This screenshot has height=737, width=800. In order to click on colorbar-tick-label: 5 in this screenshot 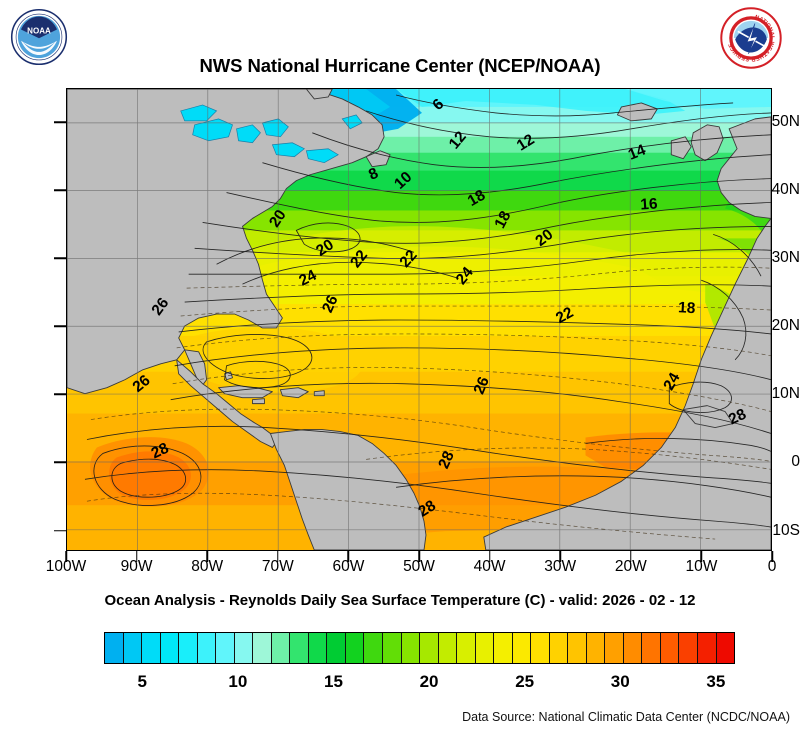, I will do `click(142, 681)`.